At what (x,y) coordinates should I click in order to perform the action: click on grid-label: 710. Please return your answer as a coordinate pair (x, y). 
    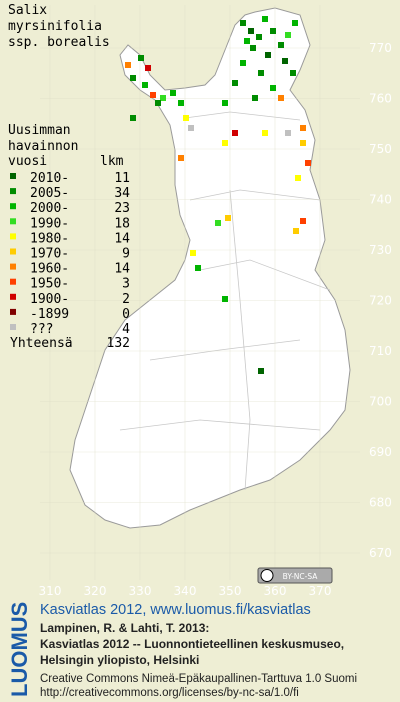
    Looking at the image, I should click on (380, 351).